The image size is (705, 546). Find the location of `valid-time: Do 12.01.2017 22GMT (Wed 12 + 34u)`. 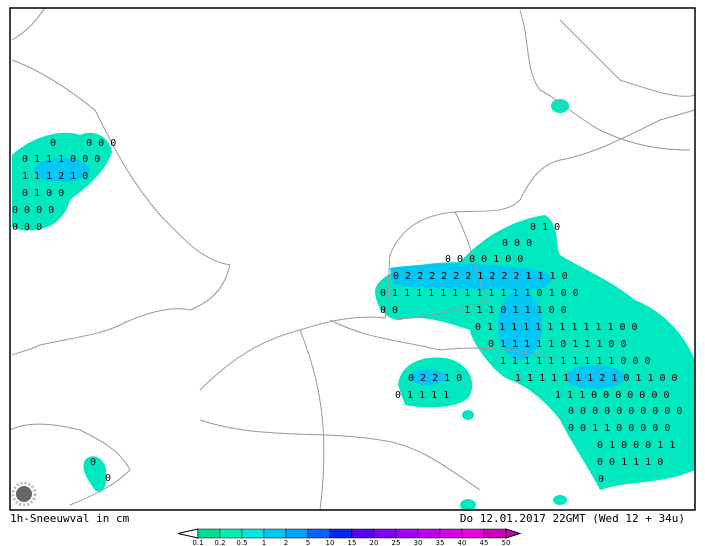

valid-time: Do 12.01.2017 22GMT (Wed 12 + 34u) is located at coordinates (572, 518).